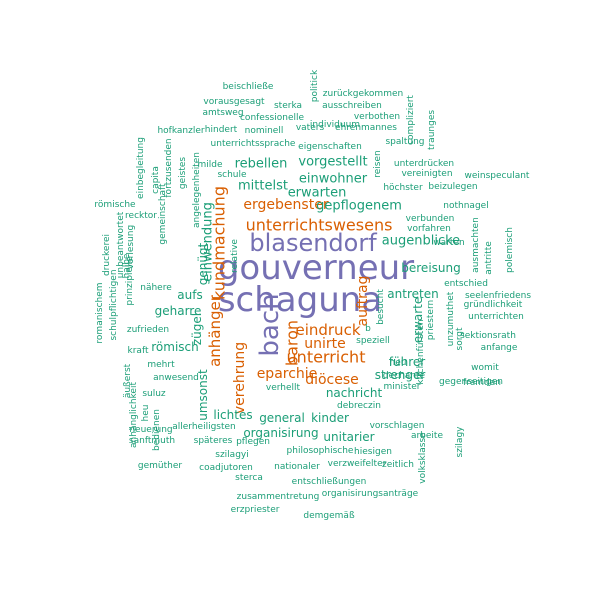 The image size is (600, 600). Describe the element at coordinates (231, 455) in the screenshot. I see `word-szilagyi: szilagyi` at that location.